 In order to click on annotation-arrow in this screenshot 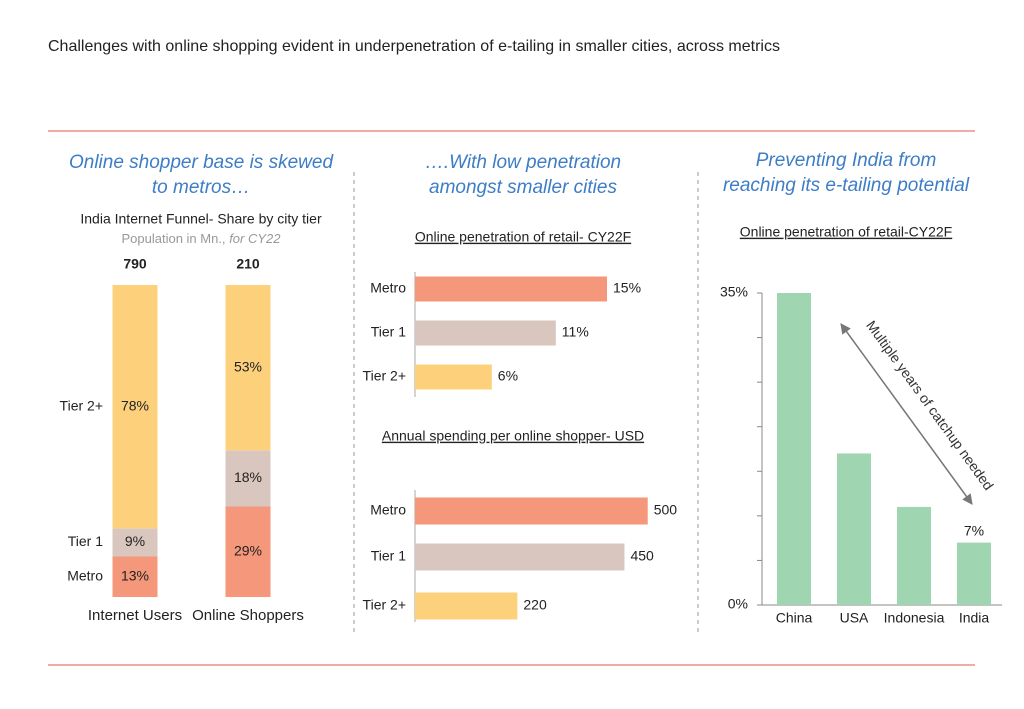, I will do `click(906, 414)`.